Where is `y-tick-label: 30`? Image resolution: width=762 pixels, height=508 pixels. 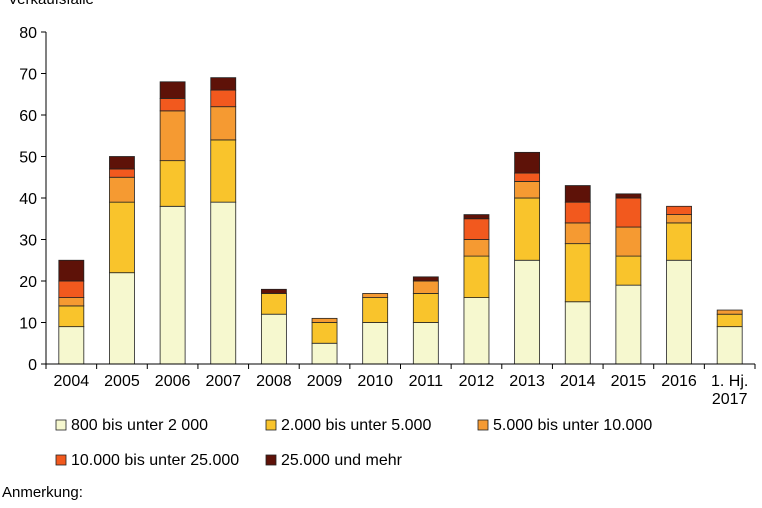
y-tick-label: 30 is located at coordinates (28, 241).